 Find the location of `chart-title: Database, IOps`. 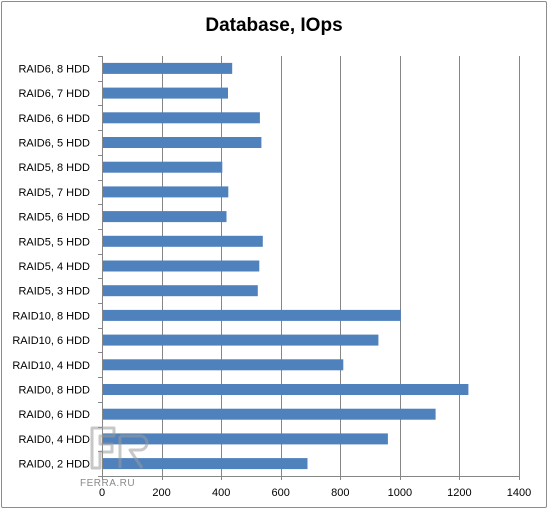

chart-title: Database, IOps is located at coordinates (273, 25).